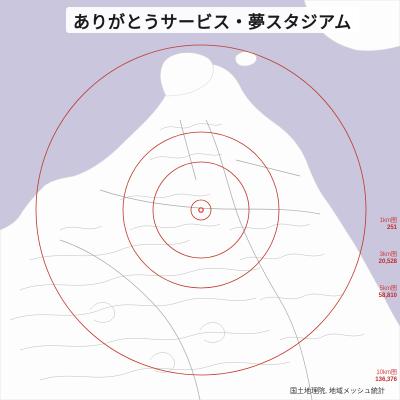 The image size is (400, 400). I want to click on ring-1km, so click(201, 210).